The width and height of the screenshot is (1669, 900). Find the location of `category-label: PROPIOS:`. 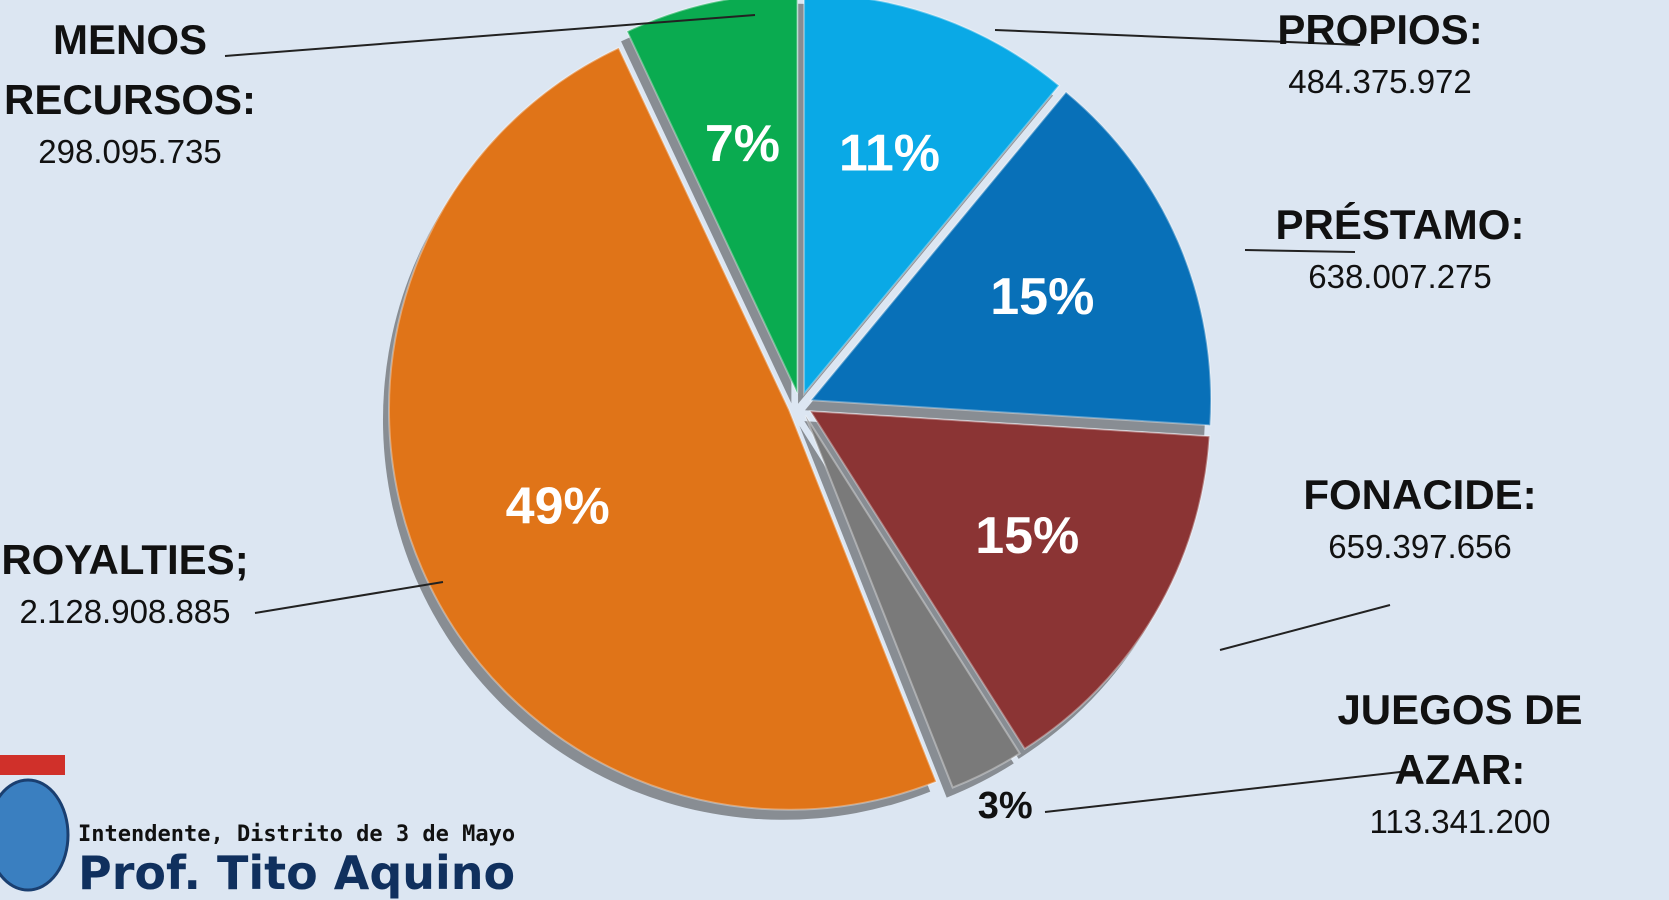

category-label: PROPIOS: is located at coordinates (1380, 29).